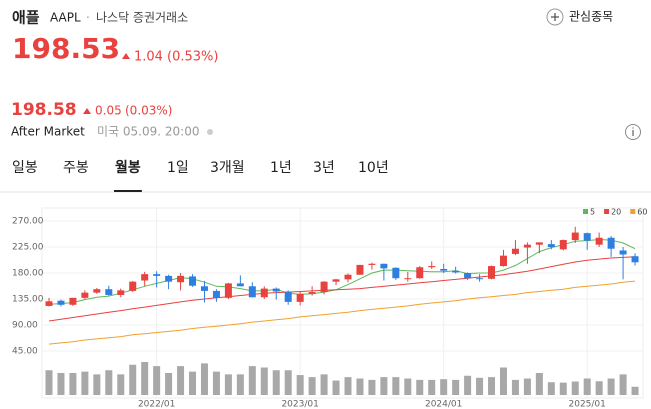 This screenshot has width=651, height=409. I want to click on plus, so click(555, 17).